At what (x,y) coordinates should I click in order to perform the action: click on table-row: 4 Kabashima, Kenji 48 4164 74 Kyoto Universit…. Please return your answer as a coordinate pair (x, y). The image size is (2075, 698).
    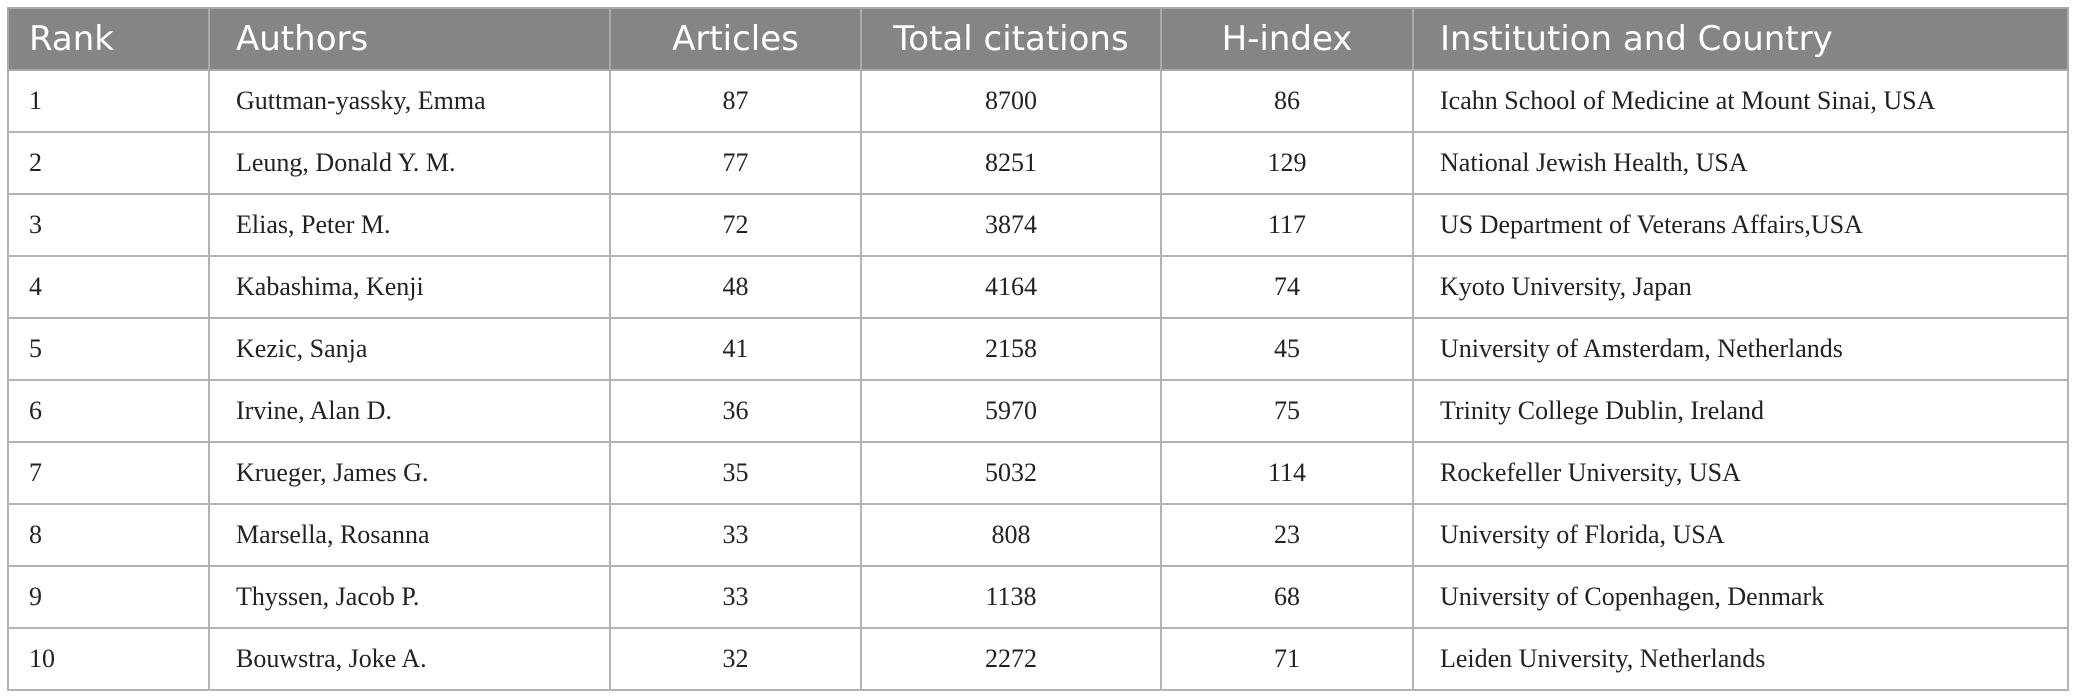
    Looking at the image, I should click on (1038, 287).